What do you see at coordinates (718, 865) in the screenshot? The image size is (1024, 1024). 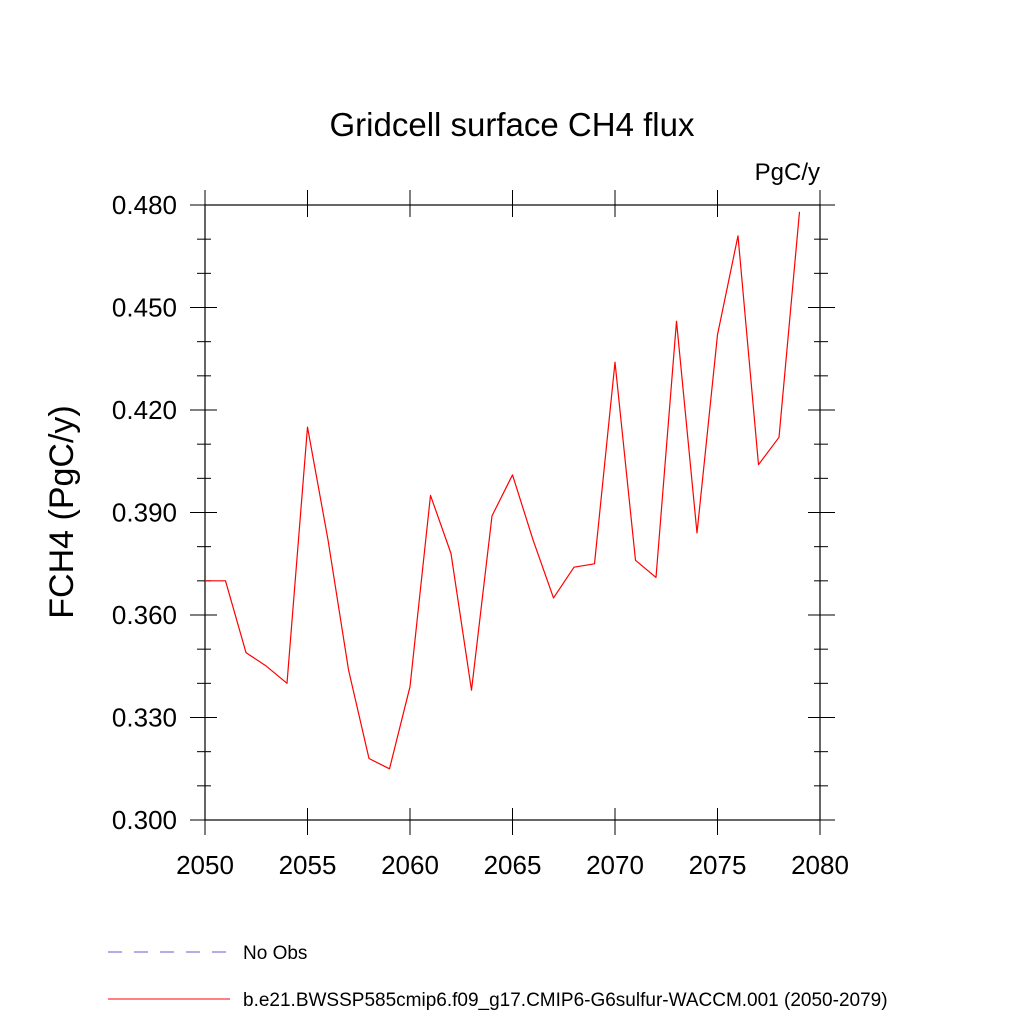 I see `x-tick-label: 2075` at bounding box center [718, 865].